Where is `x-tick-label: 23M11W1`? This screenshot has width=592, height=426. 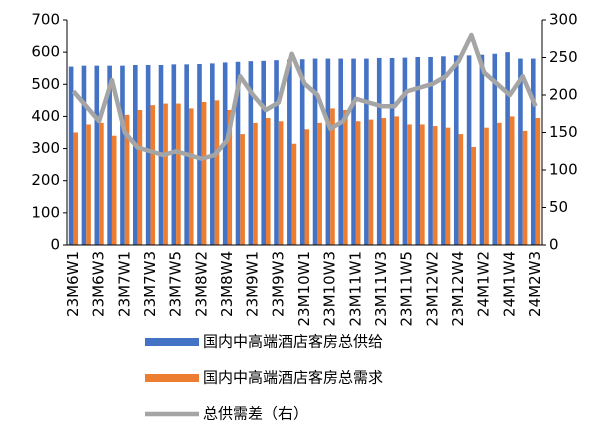 x-tick-label: 23M11W1 is located at coordinates (355, 289).